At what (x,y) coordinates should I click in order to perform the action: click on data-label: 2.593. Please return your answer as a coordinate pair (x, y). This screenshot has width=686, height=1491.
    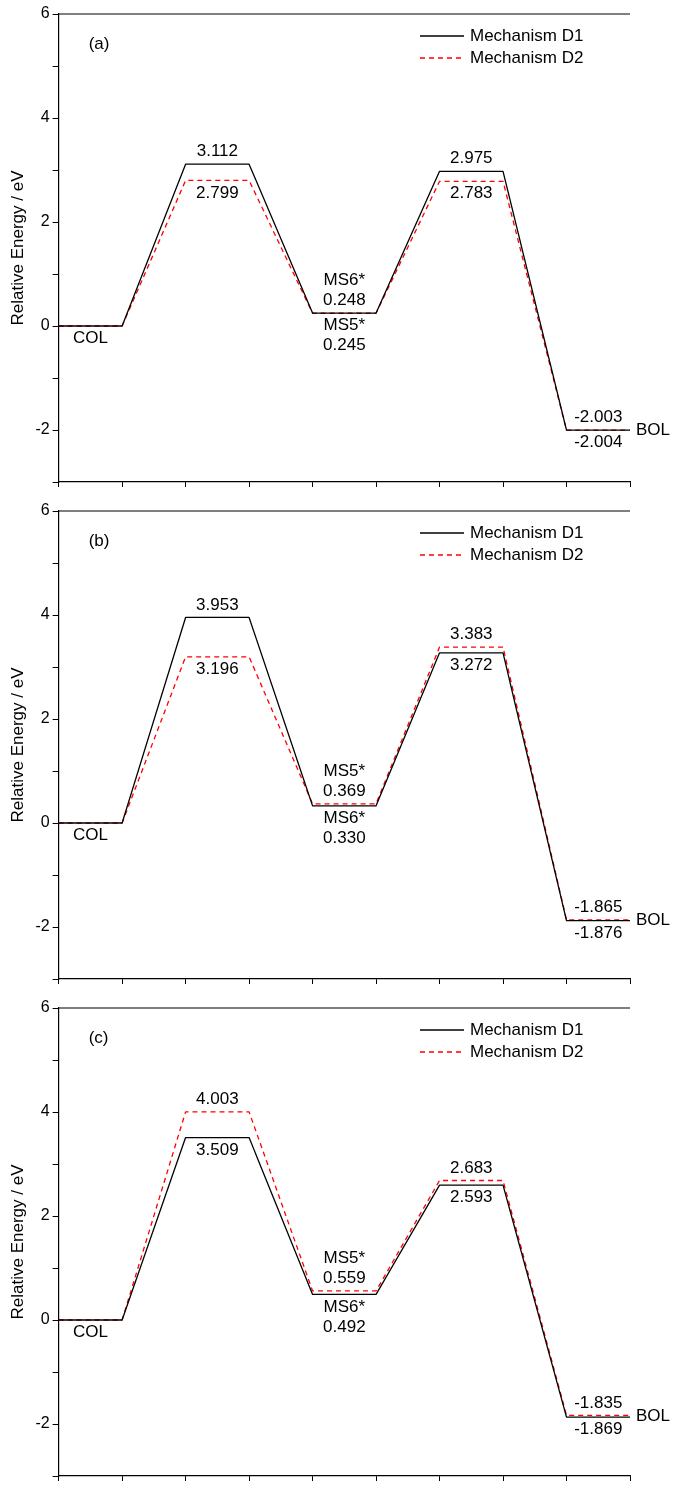
    Looking at the image, I should click on (471, 1197).